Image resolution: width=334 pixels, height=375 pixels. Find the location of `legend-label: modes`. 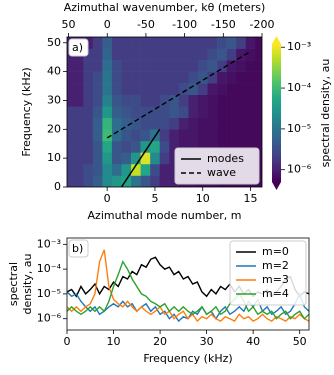

legend-label: modes is located at coordinates (225, 158).